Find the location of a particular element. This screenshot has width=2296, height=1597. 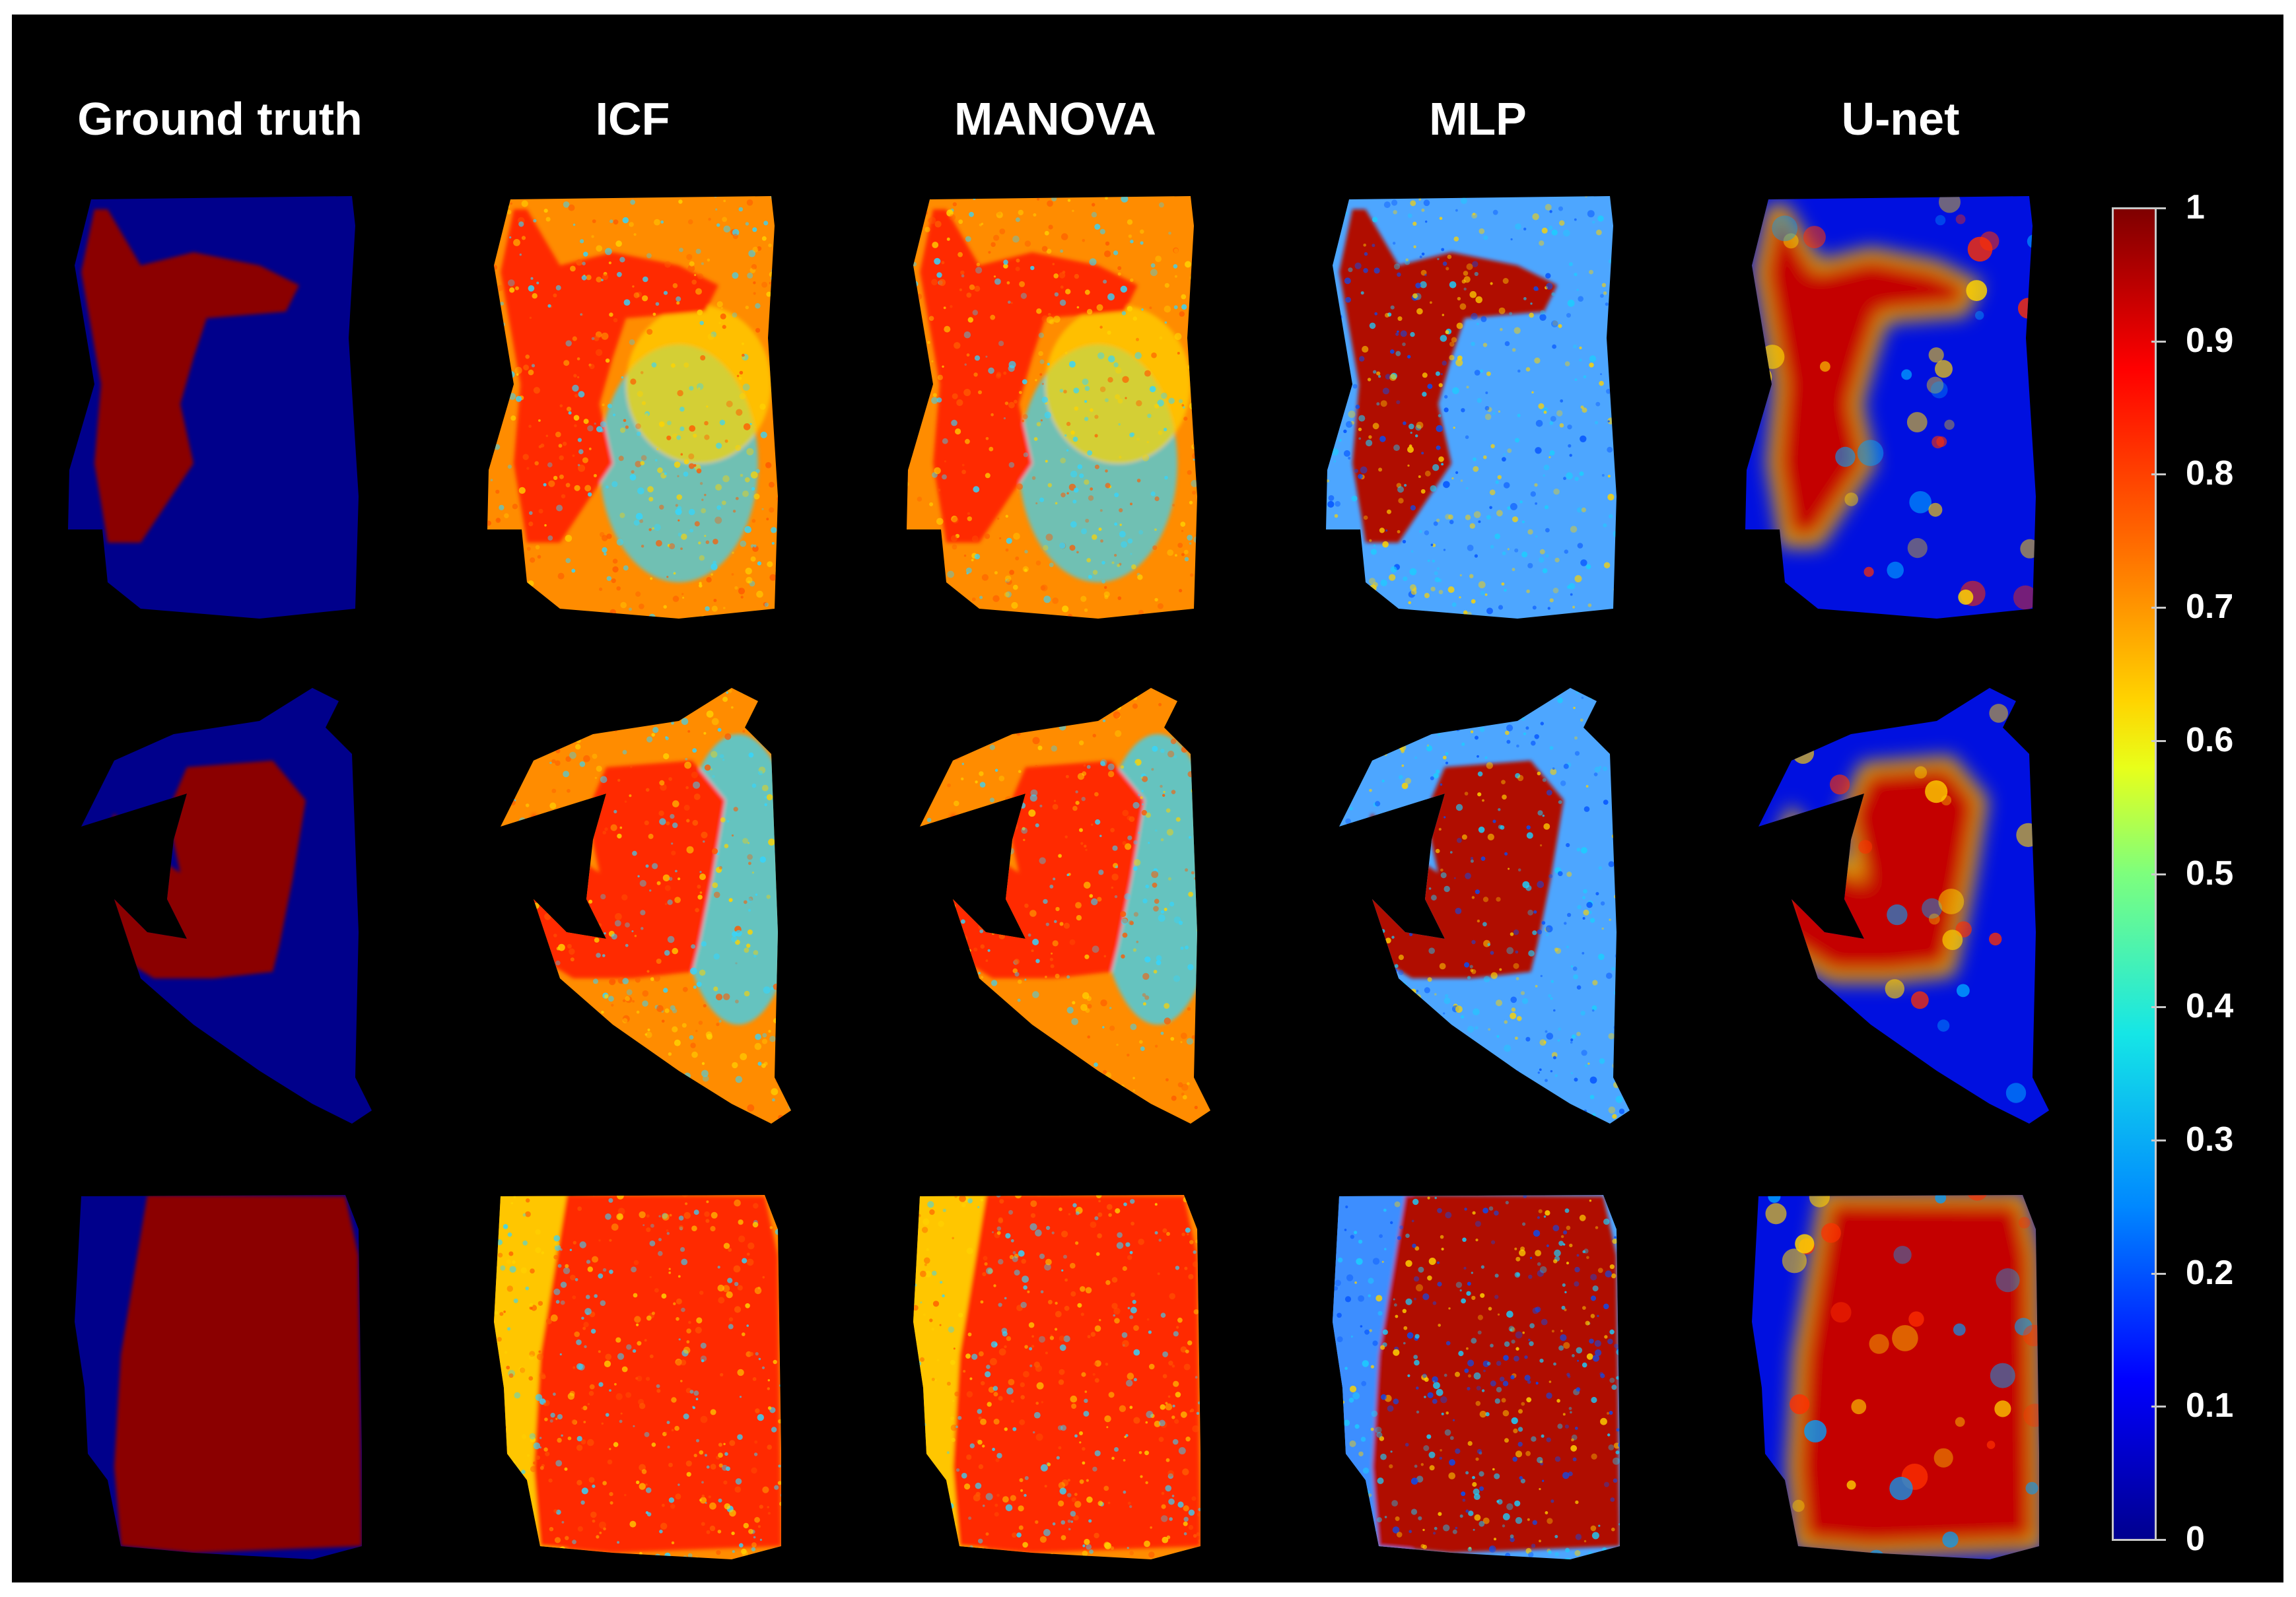

colorbar-tick-label: 0.5 is located at coordinates (2210, 873).